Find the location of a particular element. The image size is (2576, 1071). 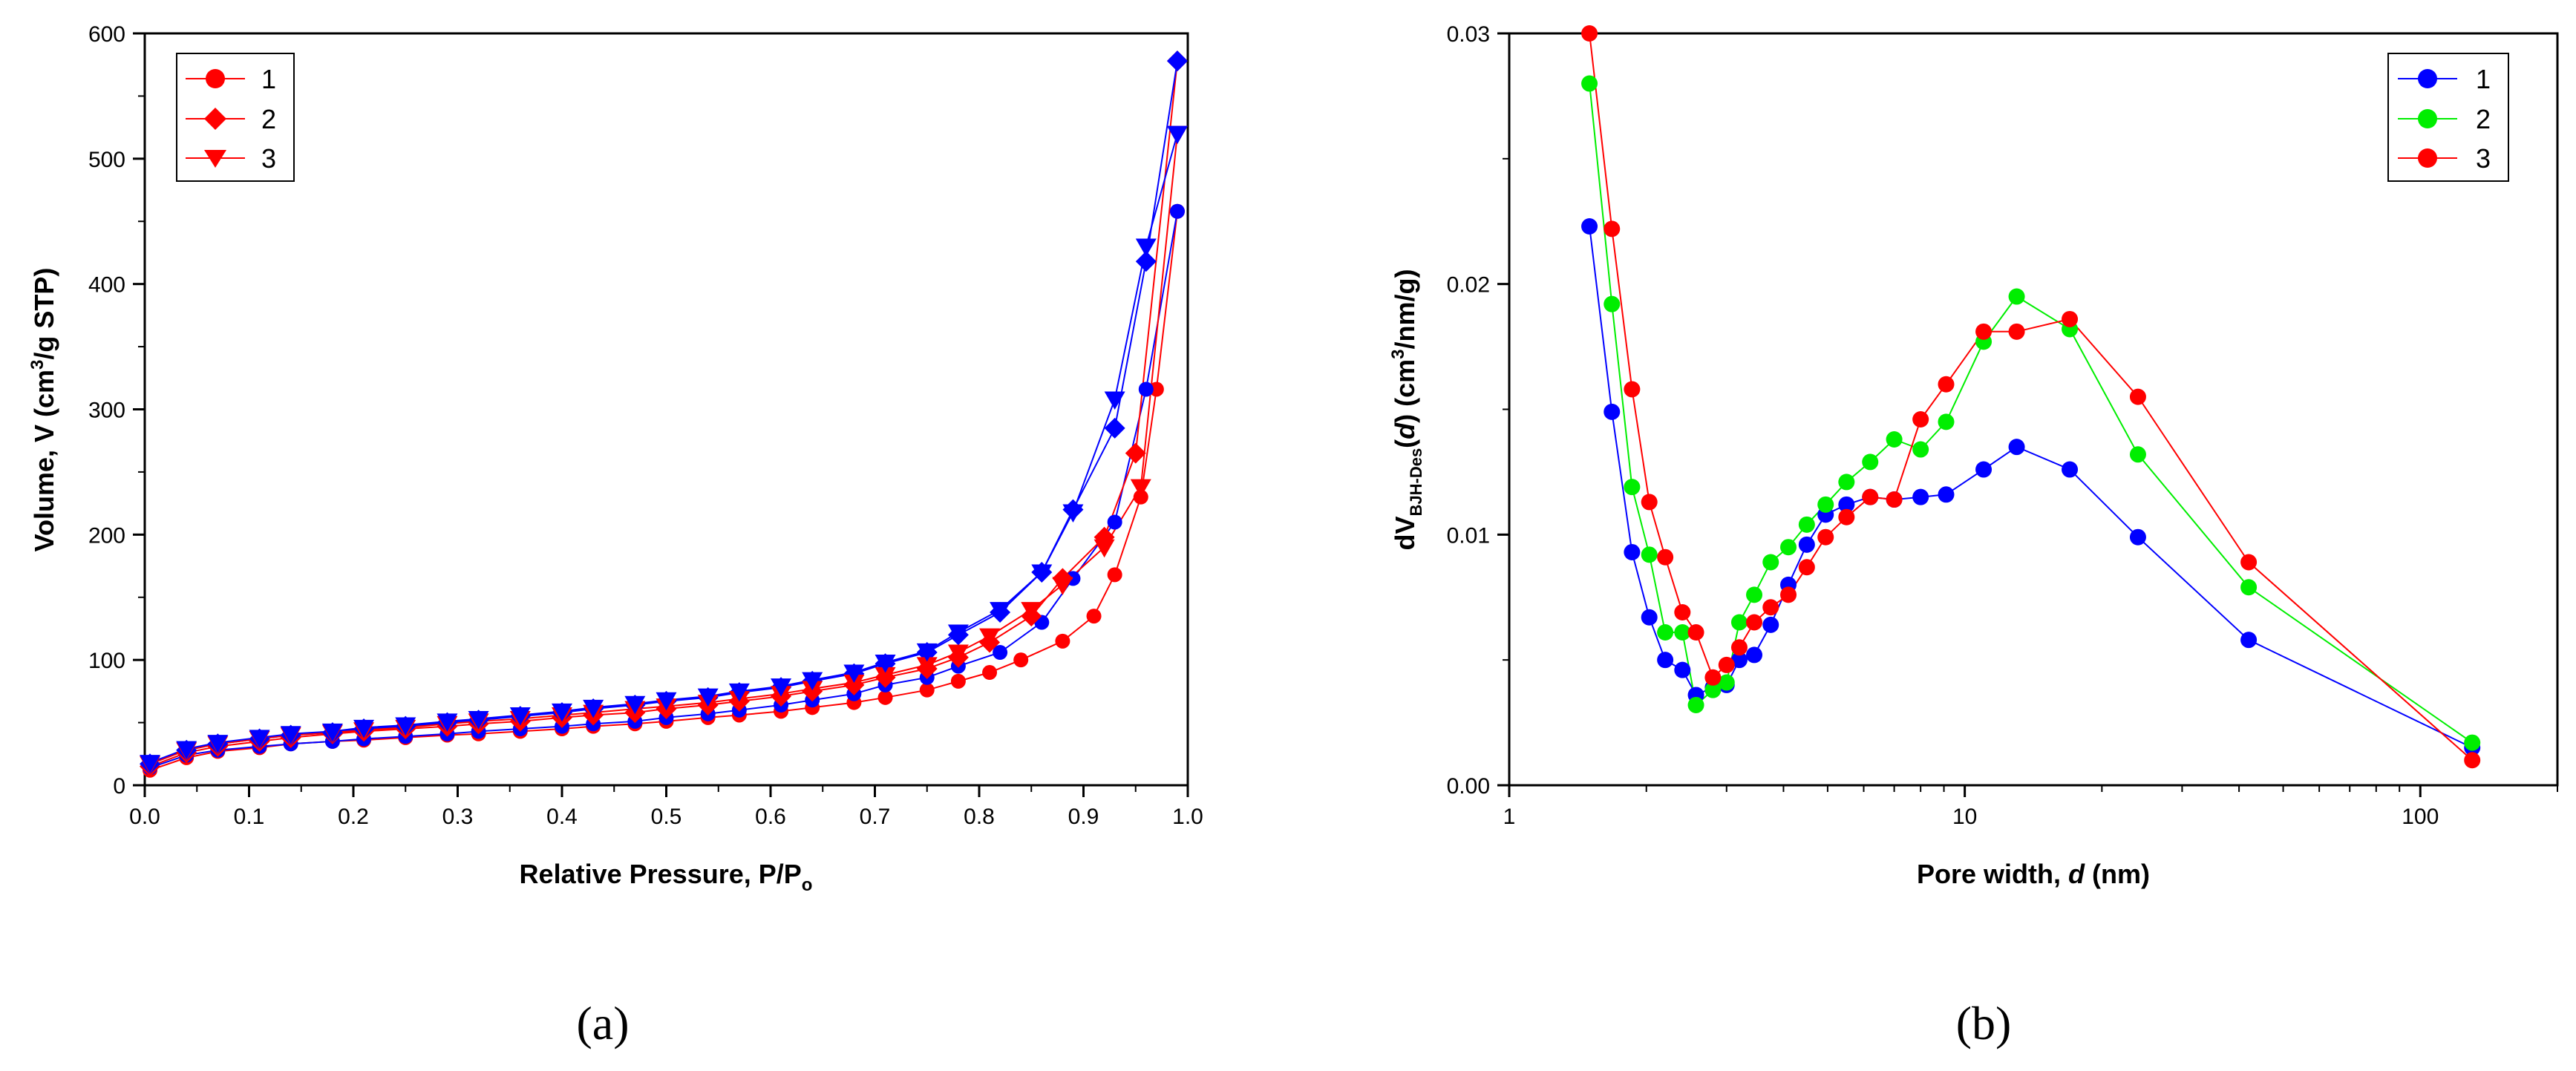

y-tick-label-b-3: 0.03 is located at coordinates (1468, 34).